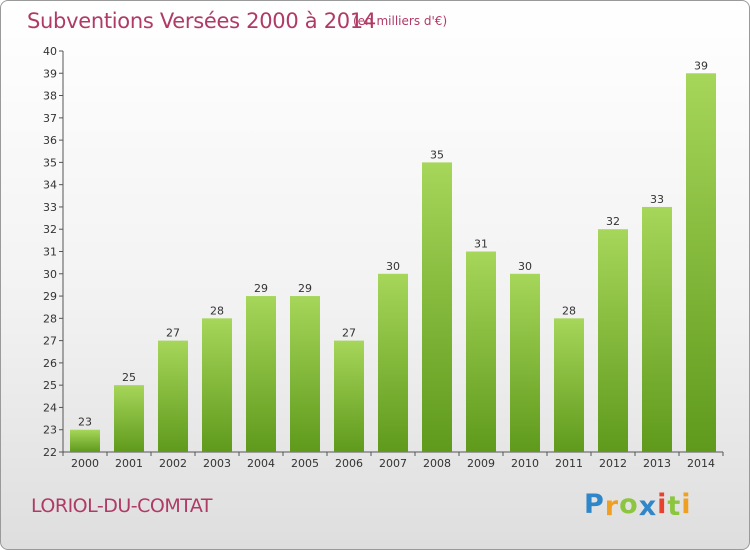 The width and height of the screenshot is (750, 550). I want to click on logo-letter: x, so click(648, 506).